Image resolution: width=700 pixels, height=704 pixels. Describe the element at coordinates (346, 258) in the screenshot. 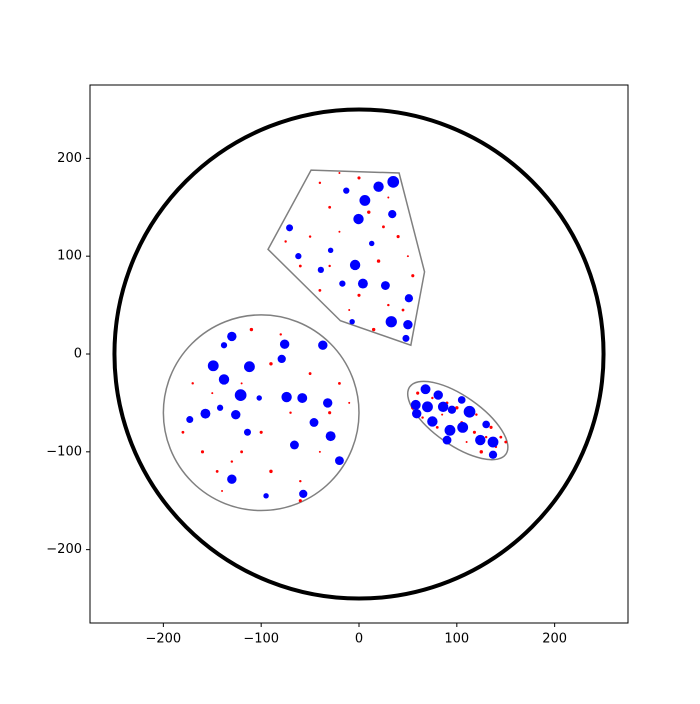

I see `region-polygon` at that location.